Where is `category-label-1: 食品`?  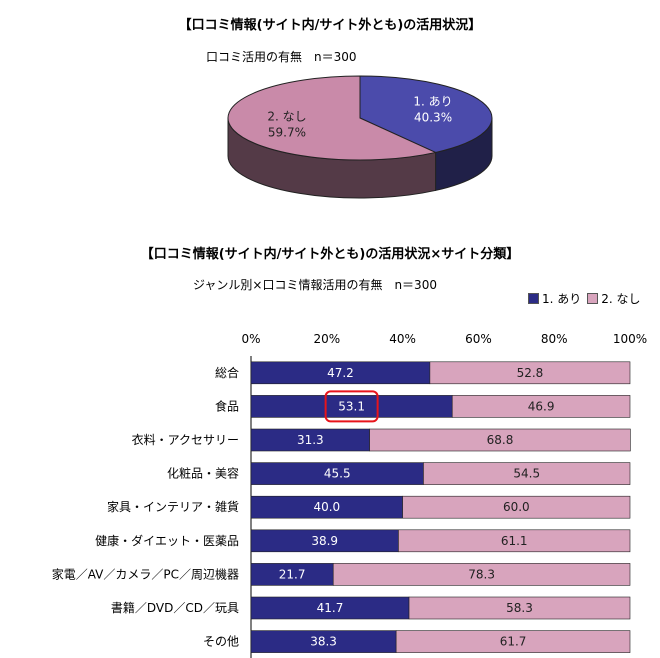 category-label-1: 食品 is located at coordinates (227, 405).